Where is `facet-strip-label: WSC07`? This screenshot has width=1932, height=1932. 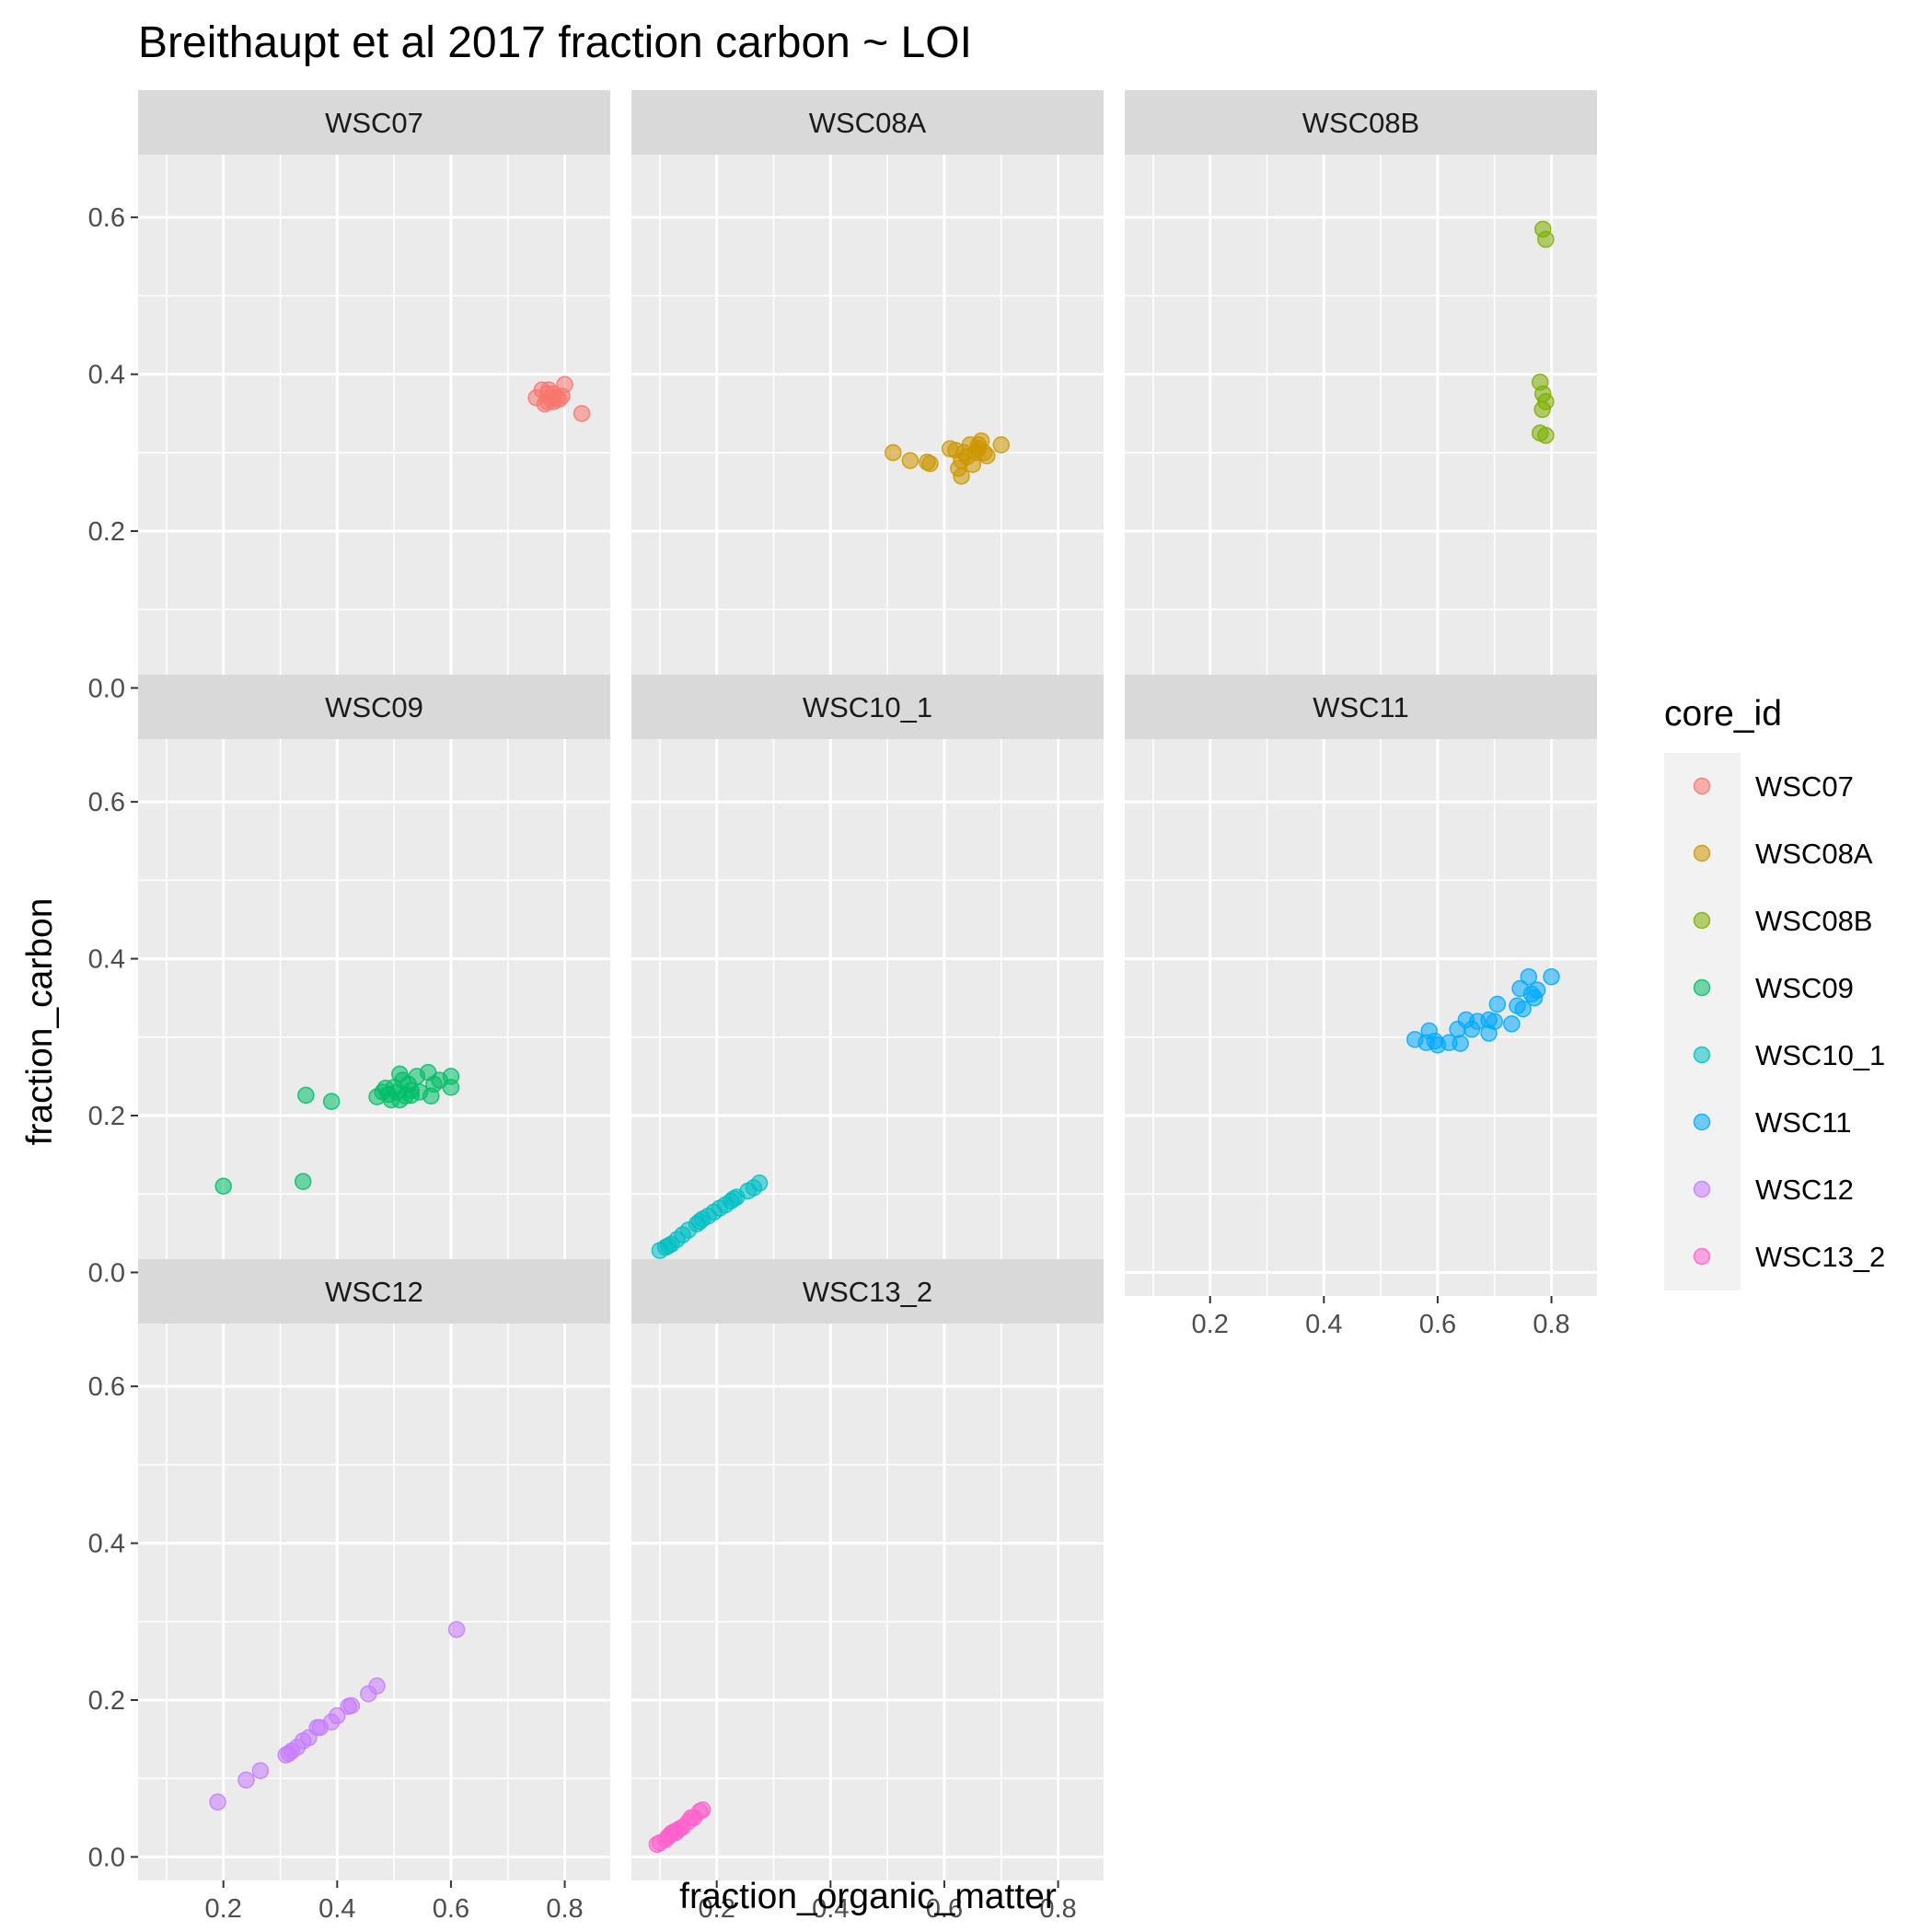 facet-strip-label: WSC07 is located at coordinates (374, 123).